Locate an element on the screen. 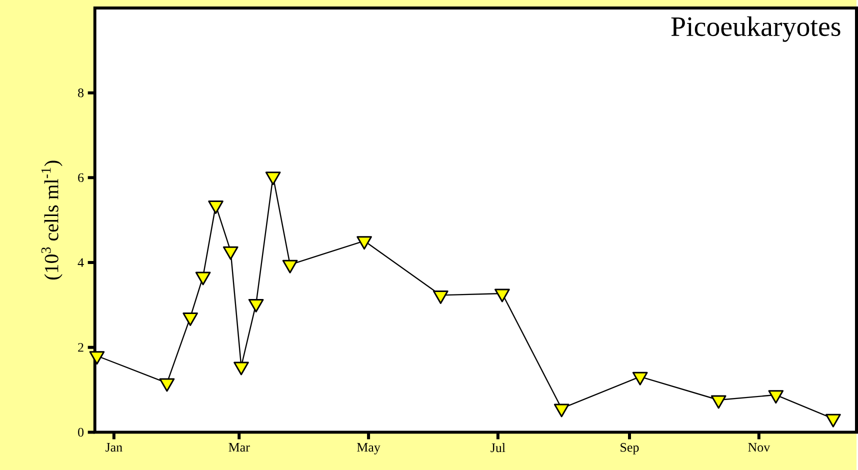 Image resolution: width=858 pixels, height=470 pixels. x-tick-label: May is located at coordinates (368, 448).